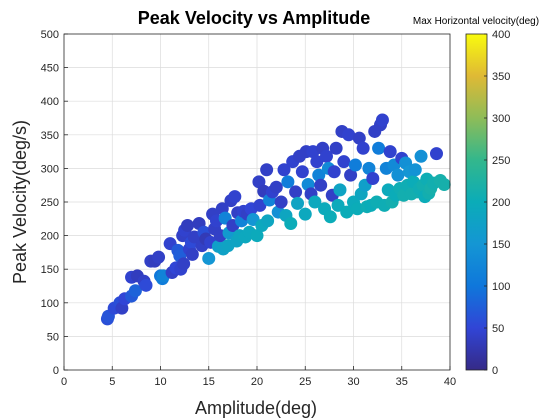  What do you see at coordinates (450, 382) in the screenshot?
I see `x-tick-label: 40` at bounding box center [450, 382].